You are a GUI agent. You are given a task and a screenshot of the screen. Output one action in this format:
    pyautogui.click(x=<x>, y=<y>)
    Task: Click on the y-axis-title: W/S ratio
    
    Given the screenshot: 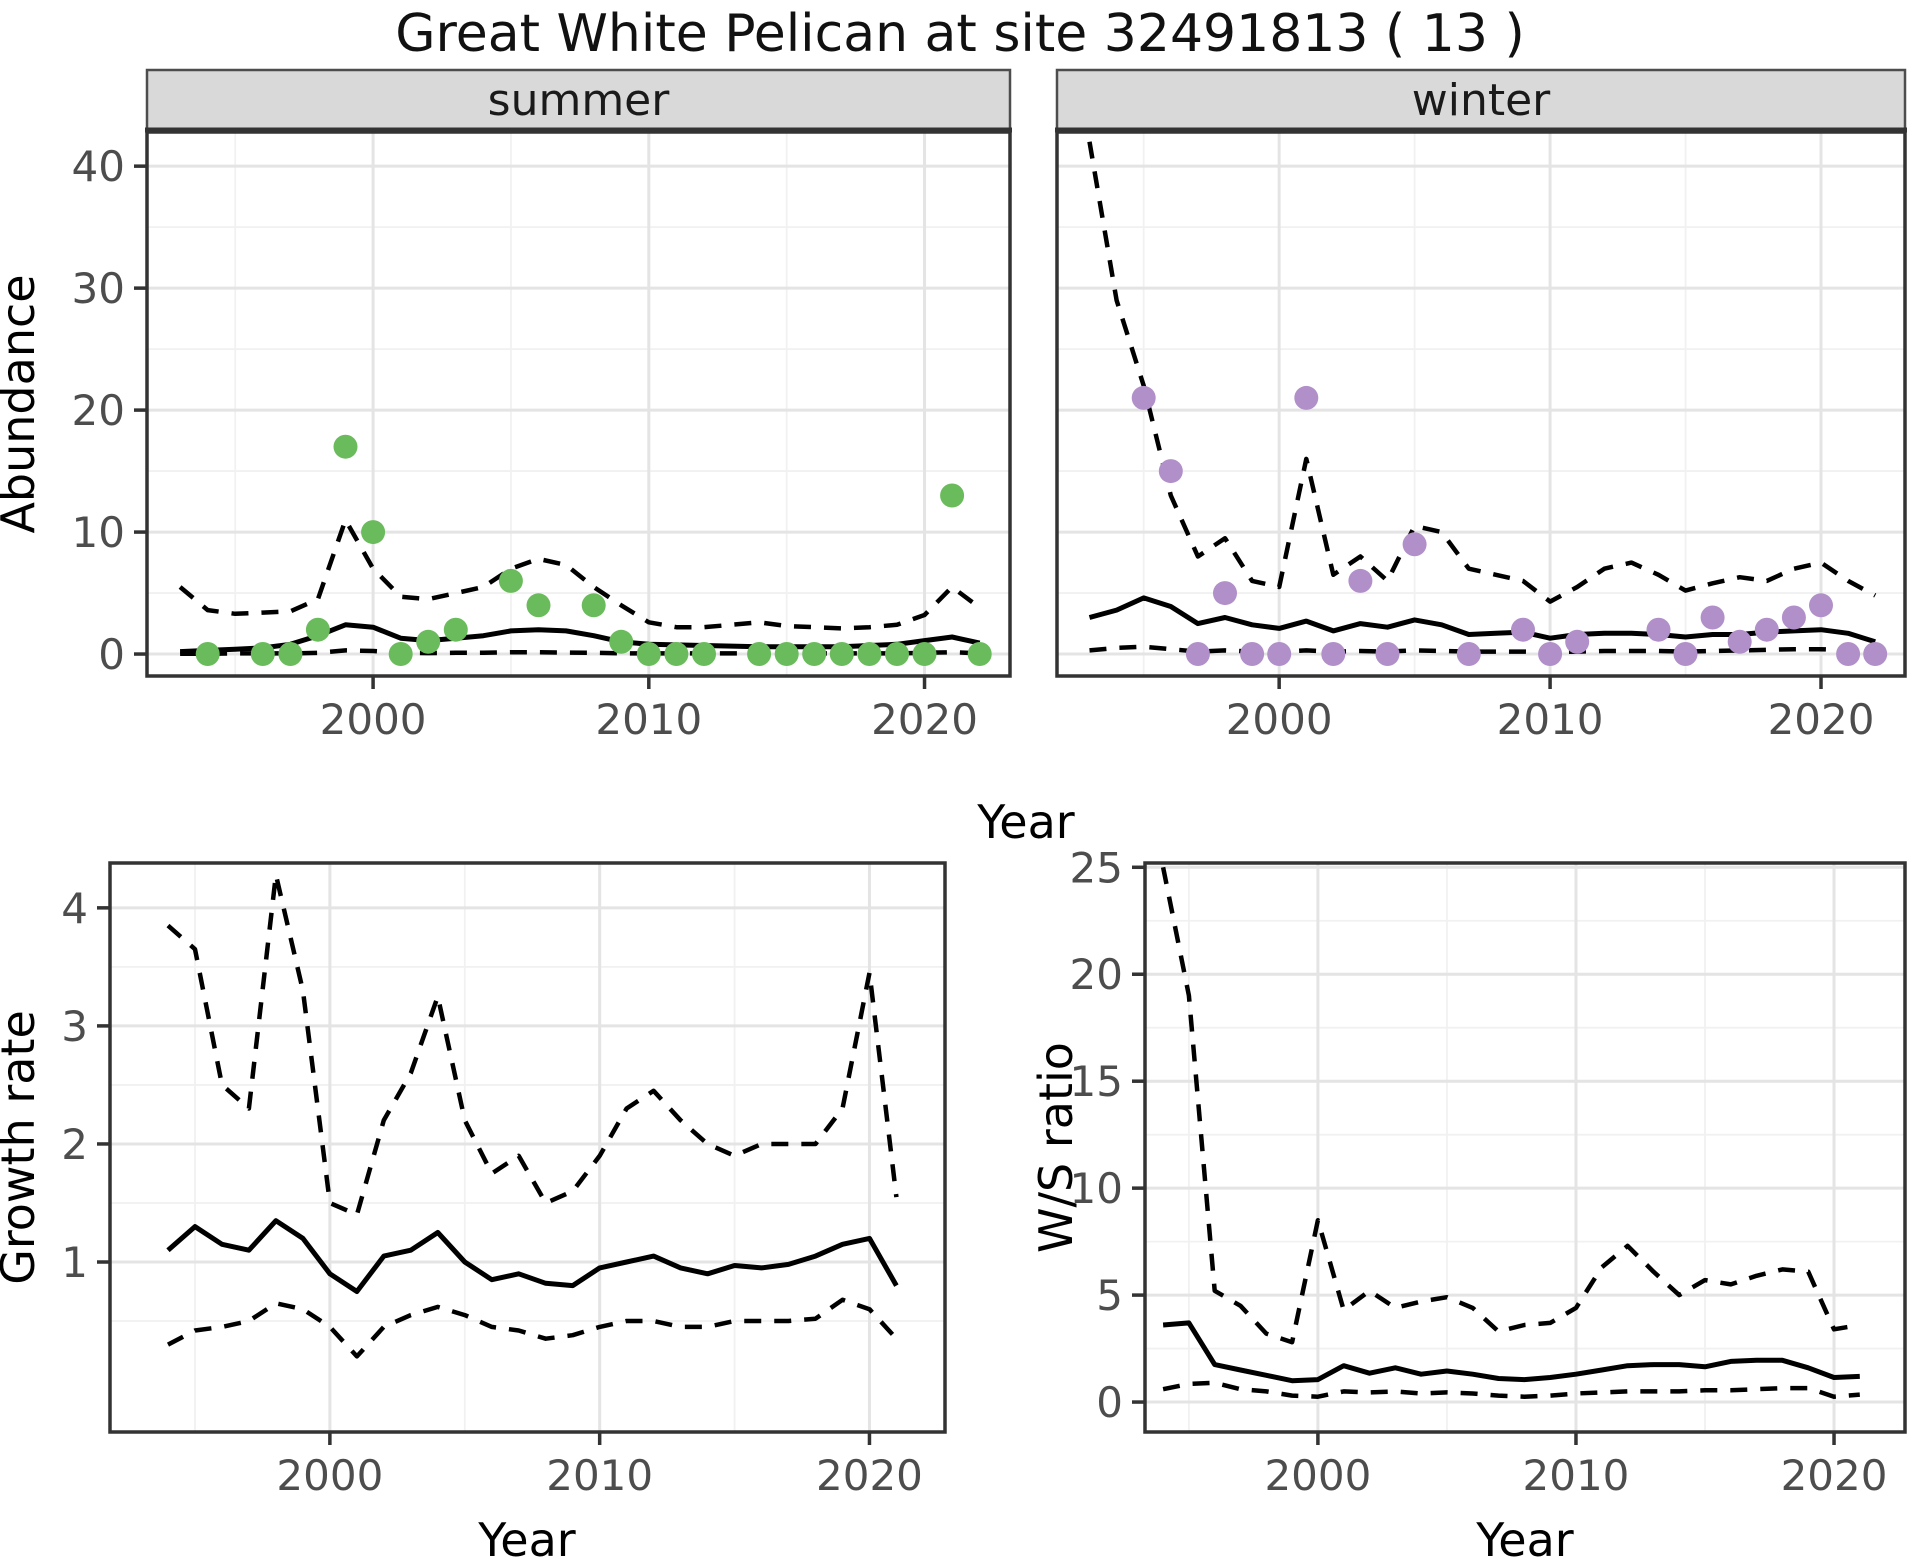 What is the action you would take?
    pyautogui.click(x=1056, y=1147)
    